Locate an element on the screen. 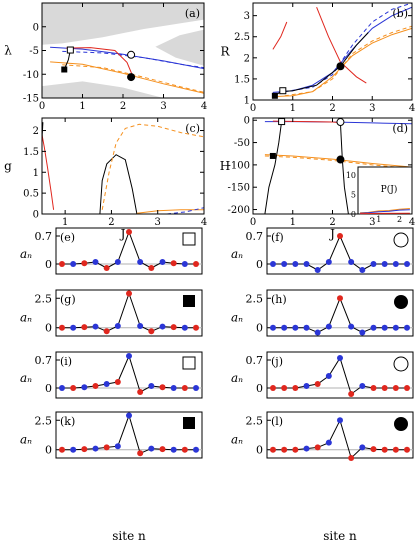 The width and height of the screenshot is (415, 545). y-tick-label: 0.5 is located at coordinates (31, 194).